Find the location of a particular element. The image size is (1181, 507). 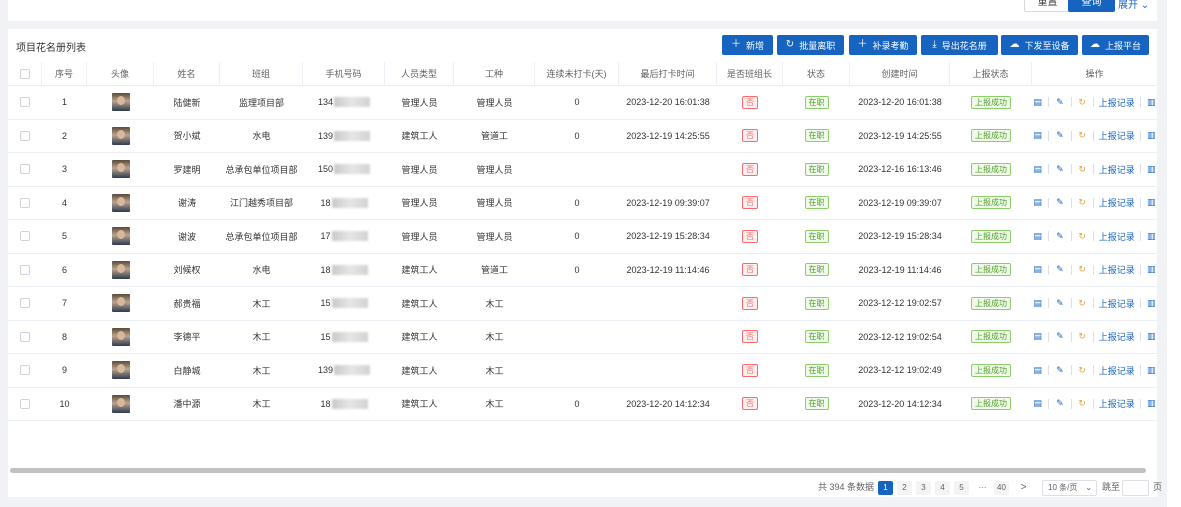

page-button: 4 is located at coordinates (942, 488).